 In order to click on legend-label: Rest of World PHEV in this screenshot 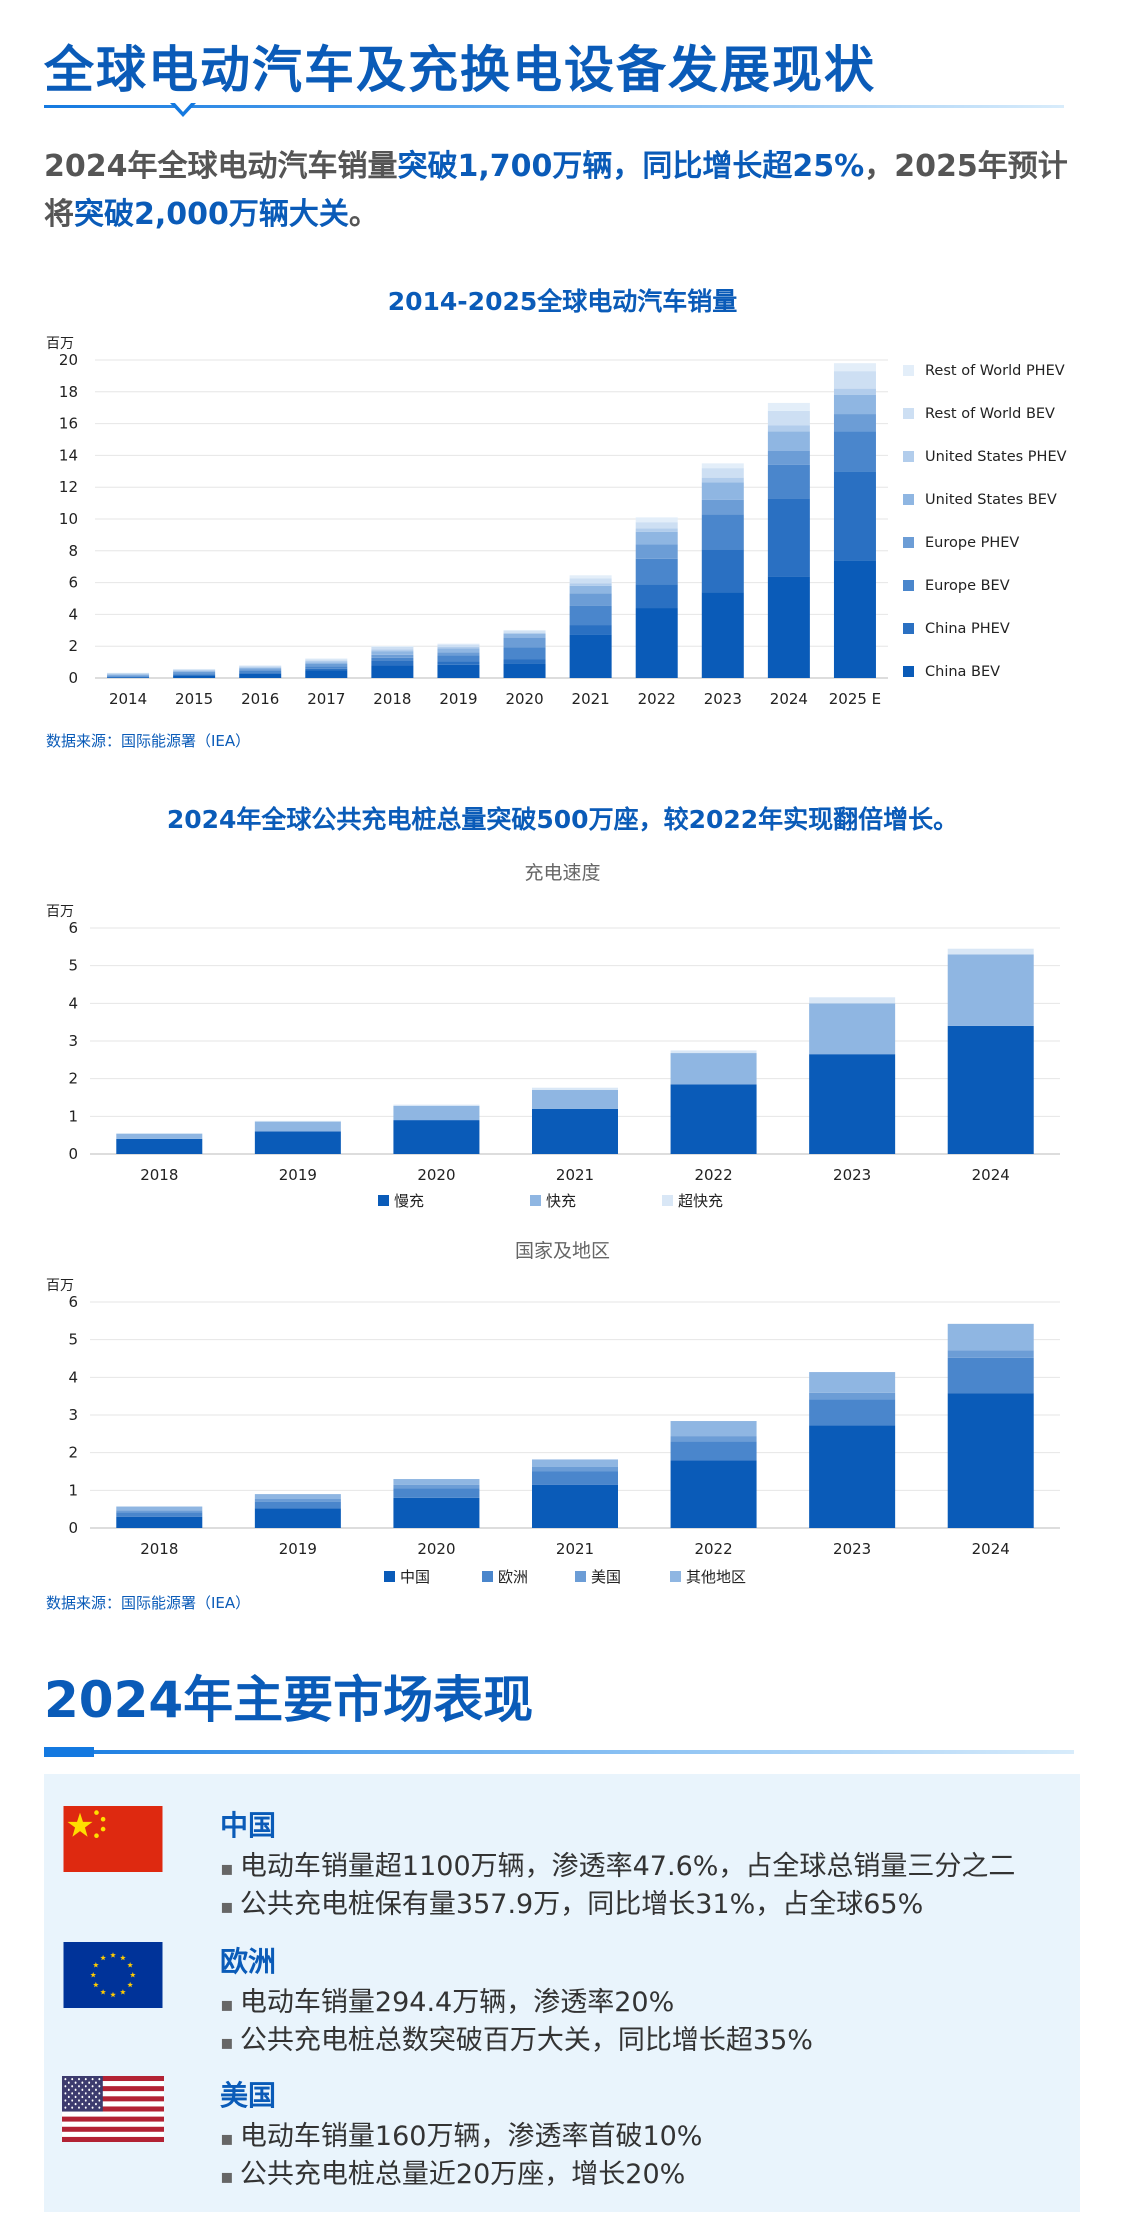, I will do `click(995, 371)`.